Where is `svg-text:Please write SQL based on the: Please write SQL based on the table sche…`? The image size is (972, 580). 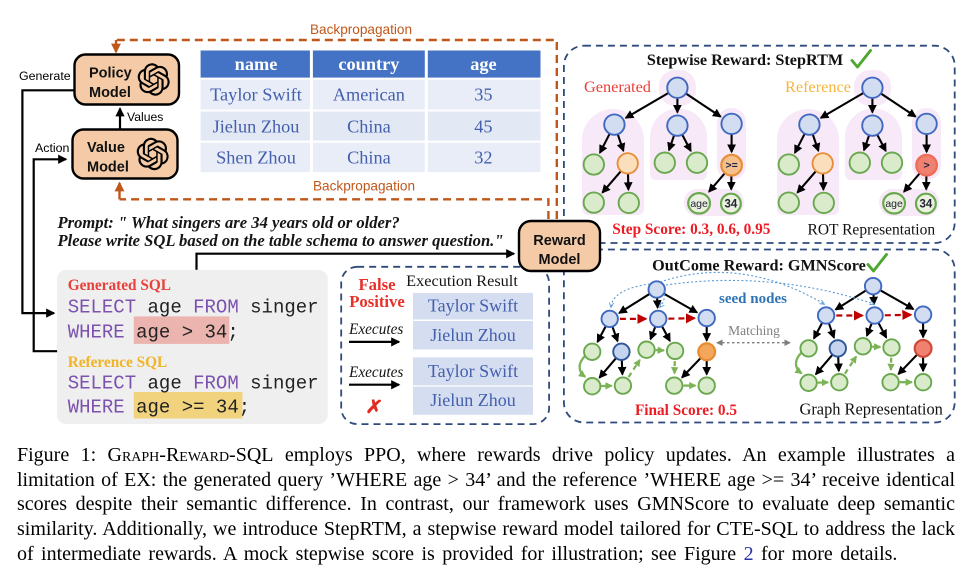
svg-text:Please write SQL based on the: Please write SQL based on the table sche… is located at coordinates (280, 240).